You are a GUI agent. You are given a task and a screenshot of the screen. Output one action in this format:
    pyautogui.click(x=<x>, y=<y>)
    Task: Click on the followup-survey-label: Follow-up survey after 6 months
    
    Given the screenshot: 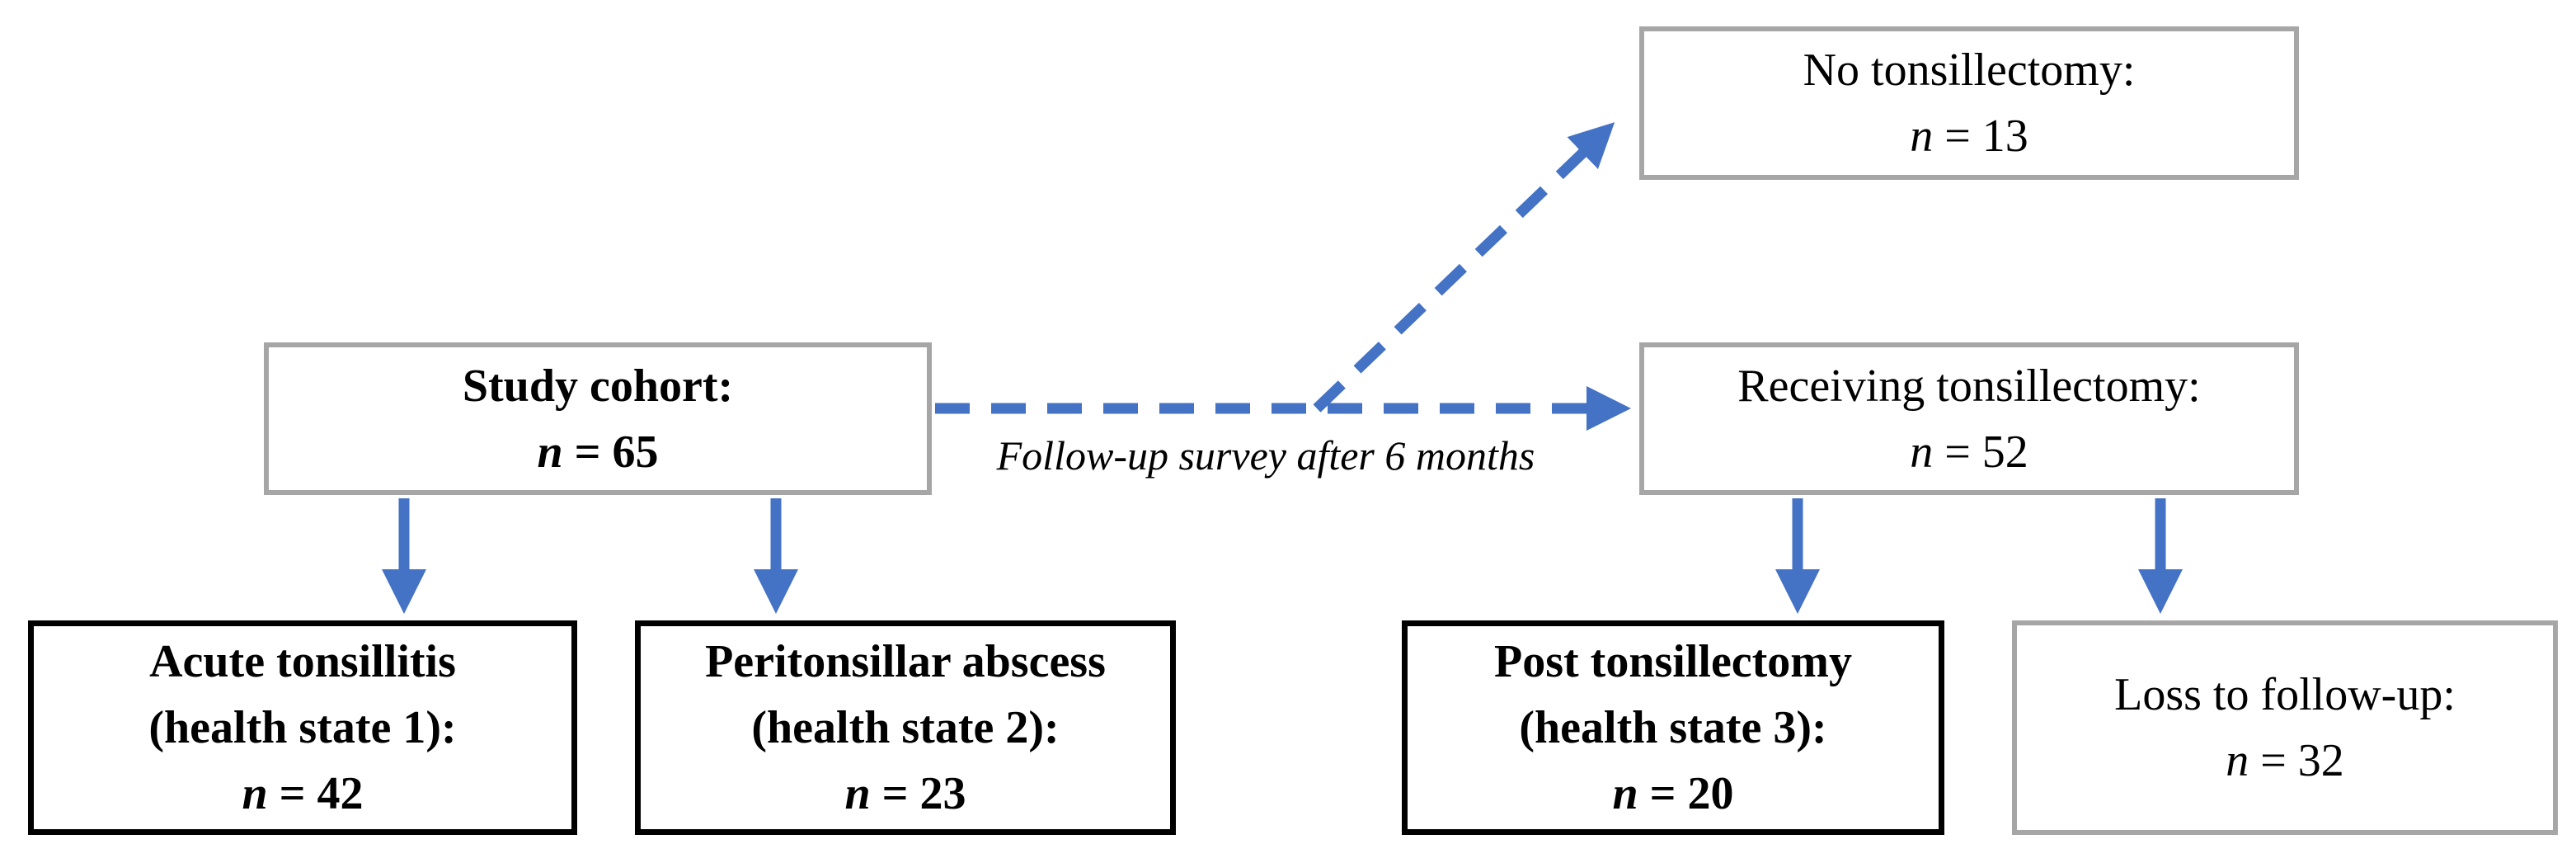 What is the action you would take?
    pyautogui.click(x=1265, y=455)
    